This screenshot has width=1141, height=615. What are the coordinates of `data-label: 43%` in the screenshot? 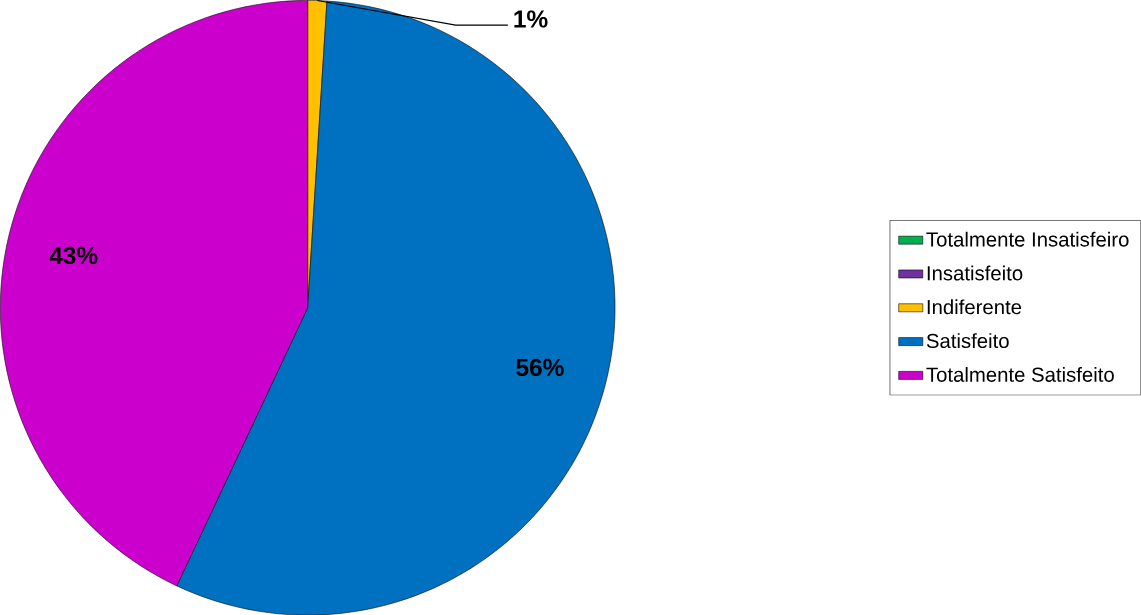 It's located at (73, 255).